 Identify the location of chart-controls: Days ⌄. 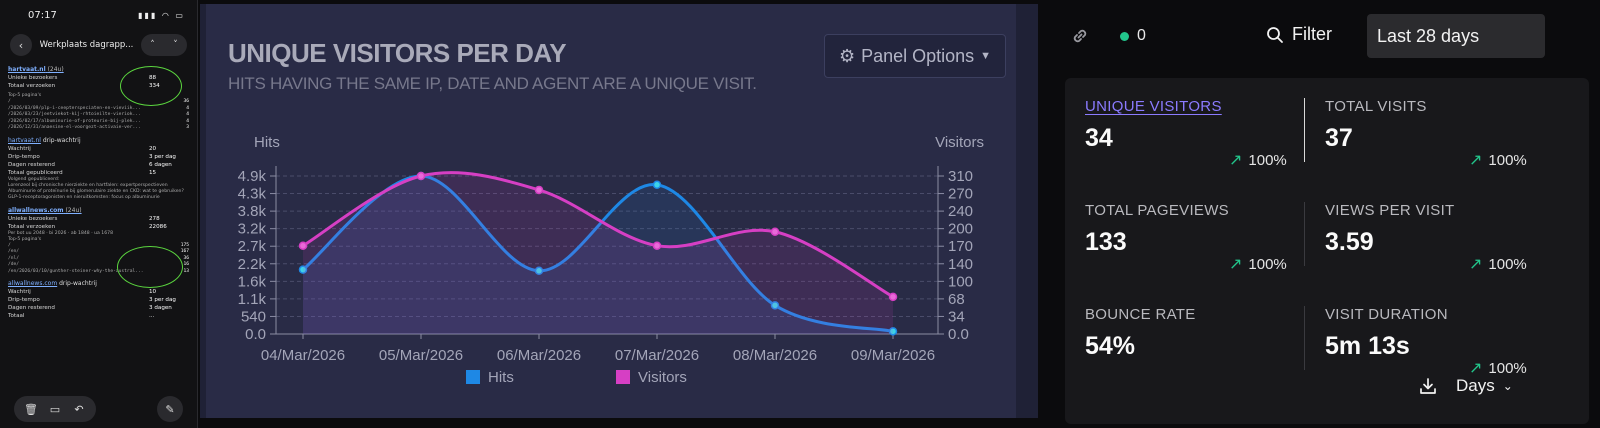
(1465, 386).